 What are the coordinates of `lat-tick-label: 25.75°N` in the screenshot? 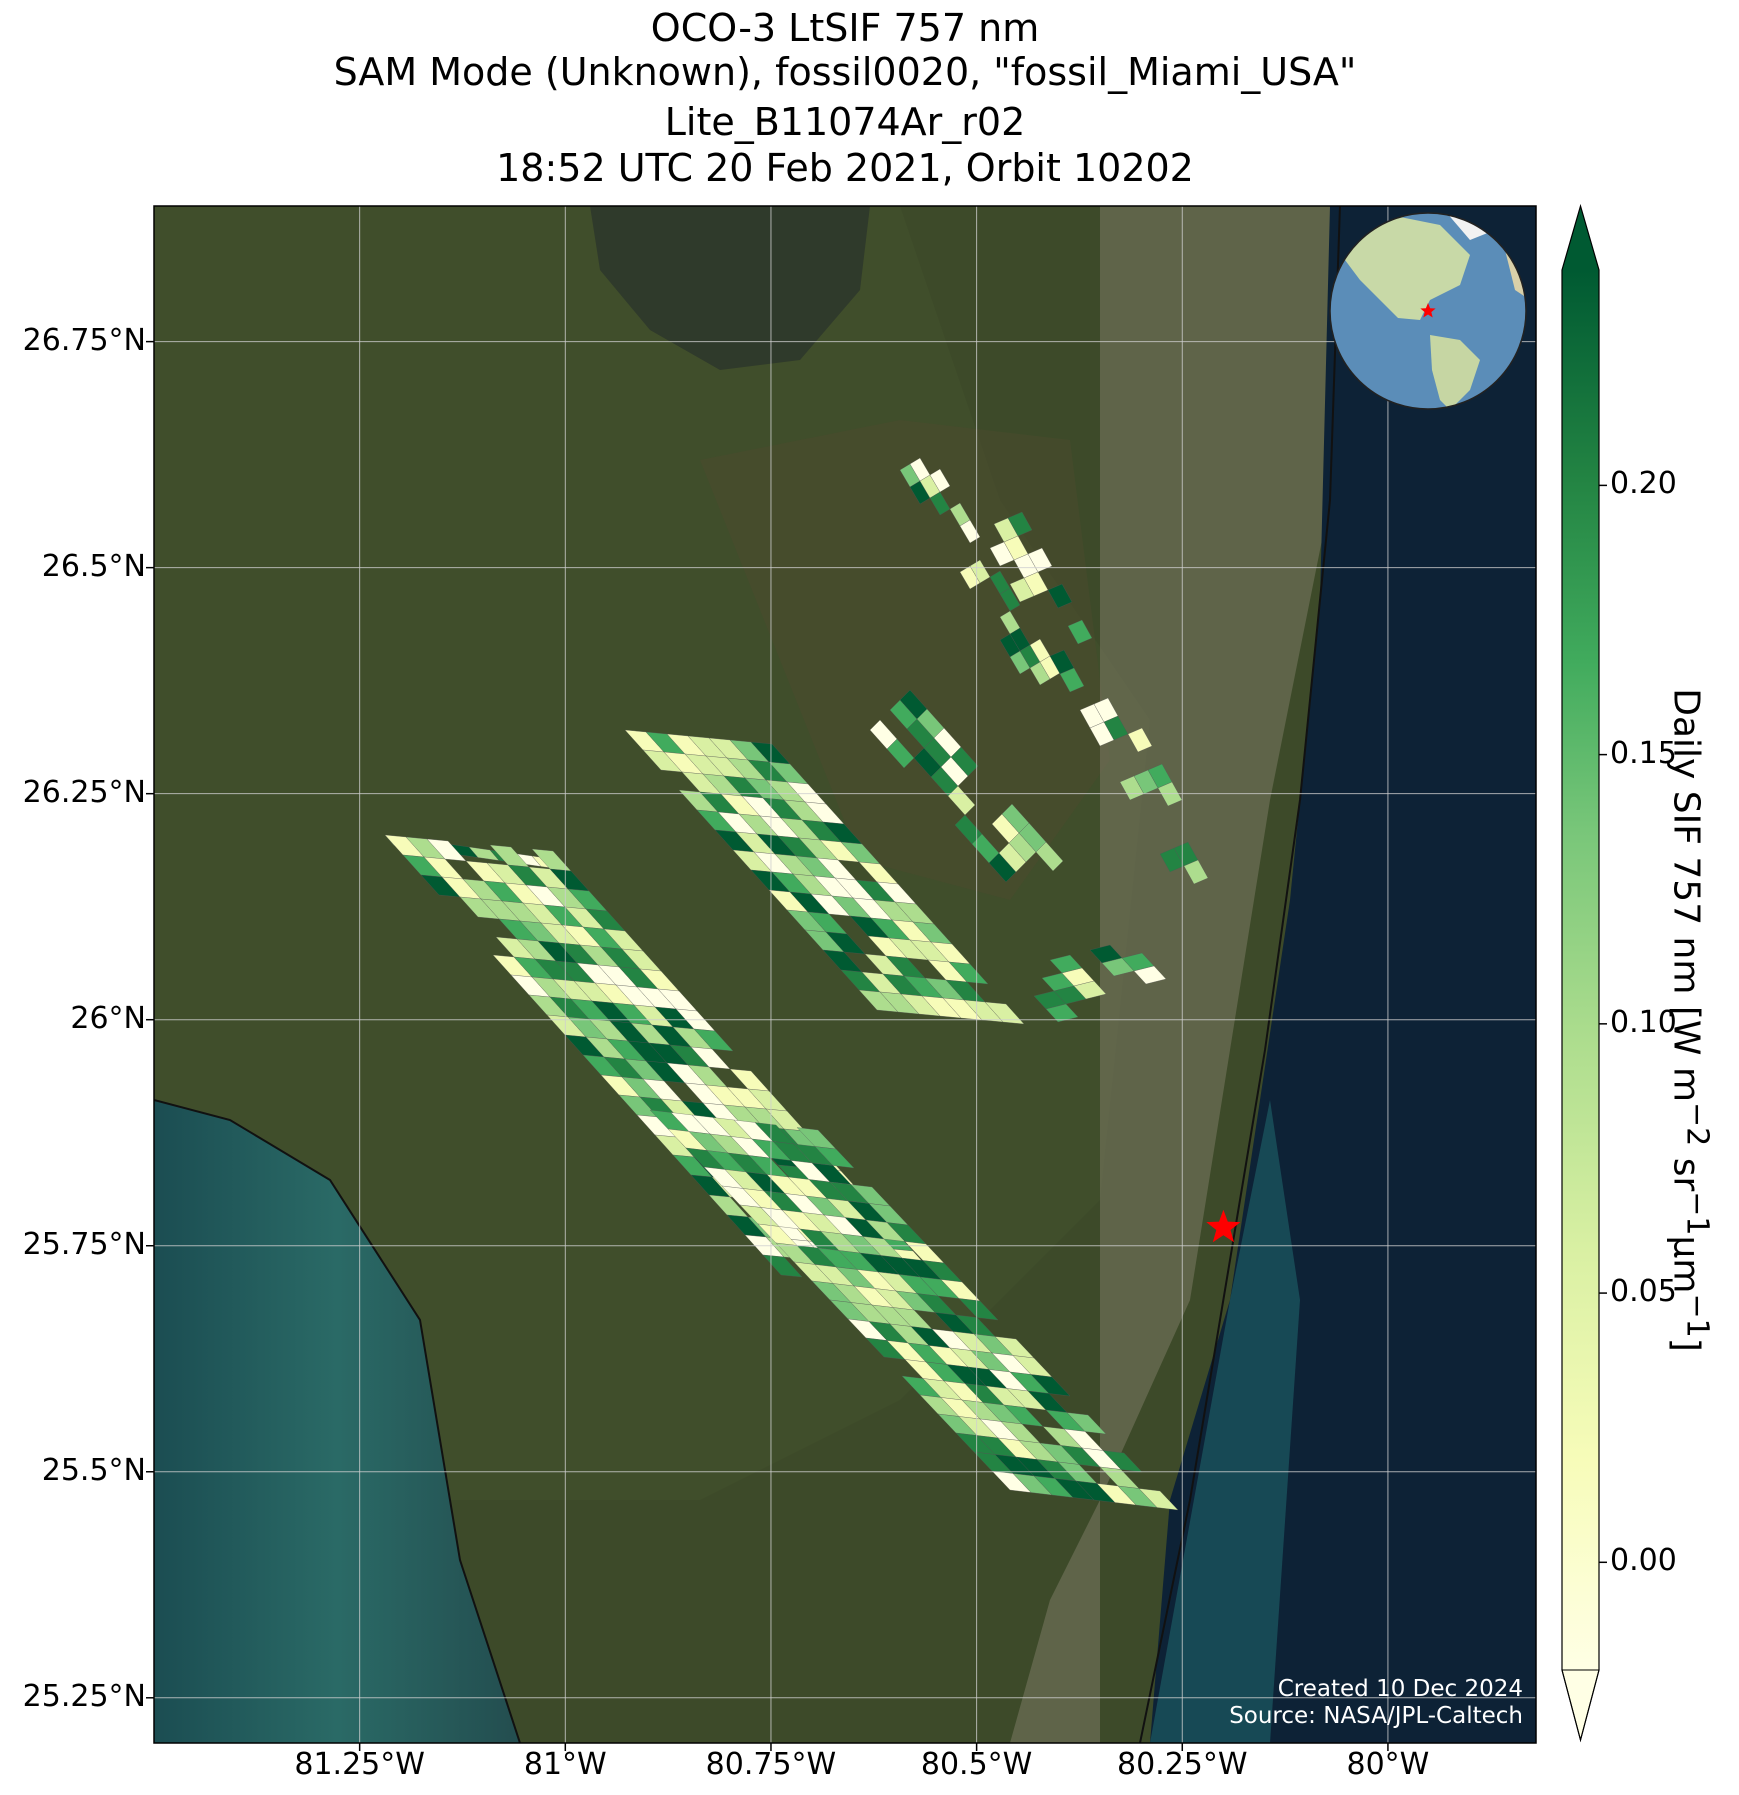 It's located at (84, 1244).